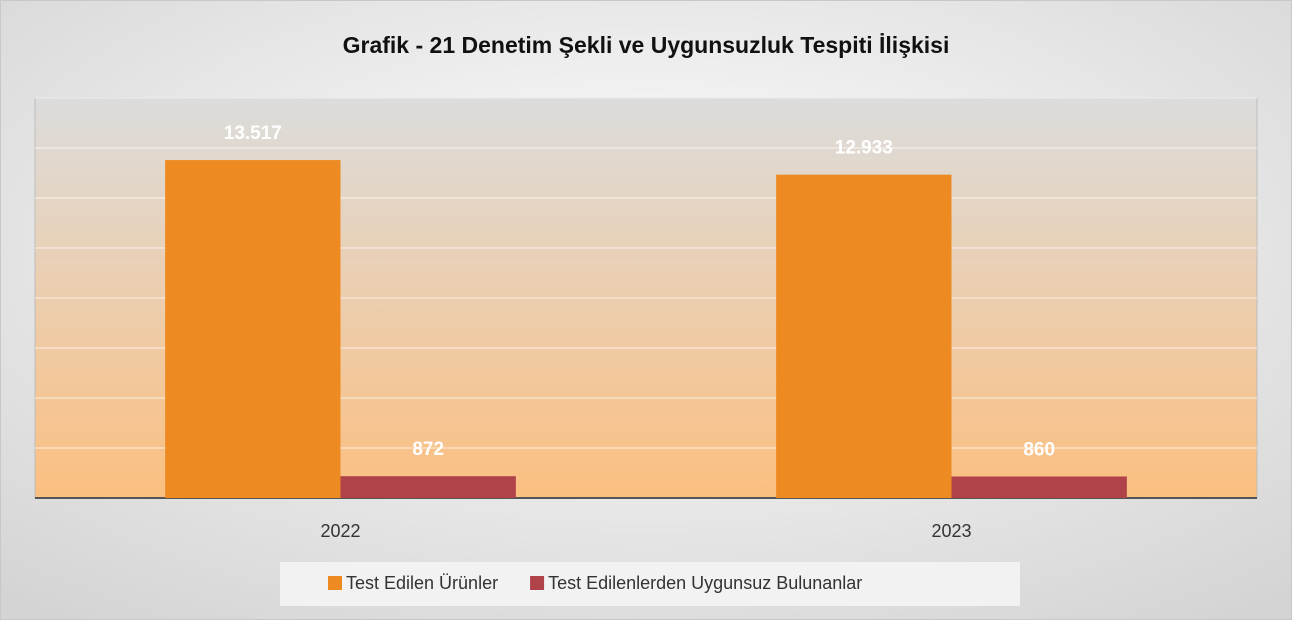 This screenshot has width=1292, height=620. I want to click on data-label: 13.517, so click(253, 133).